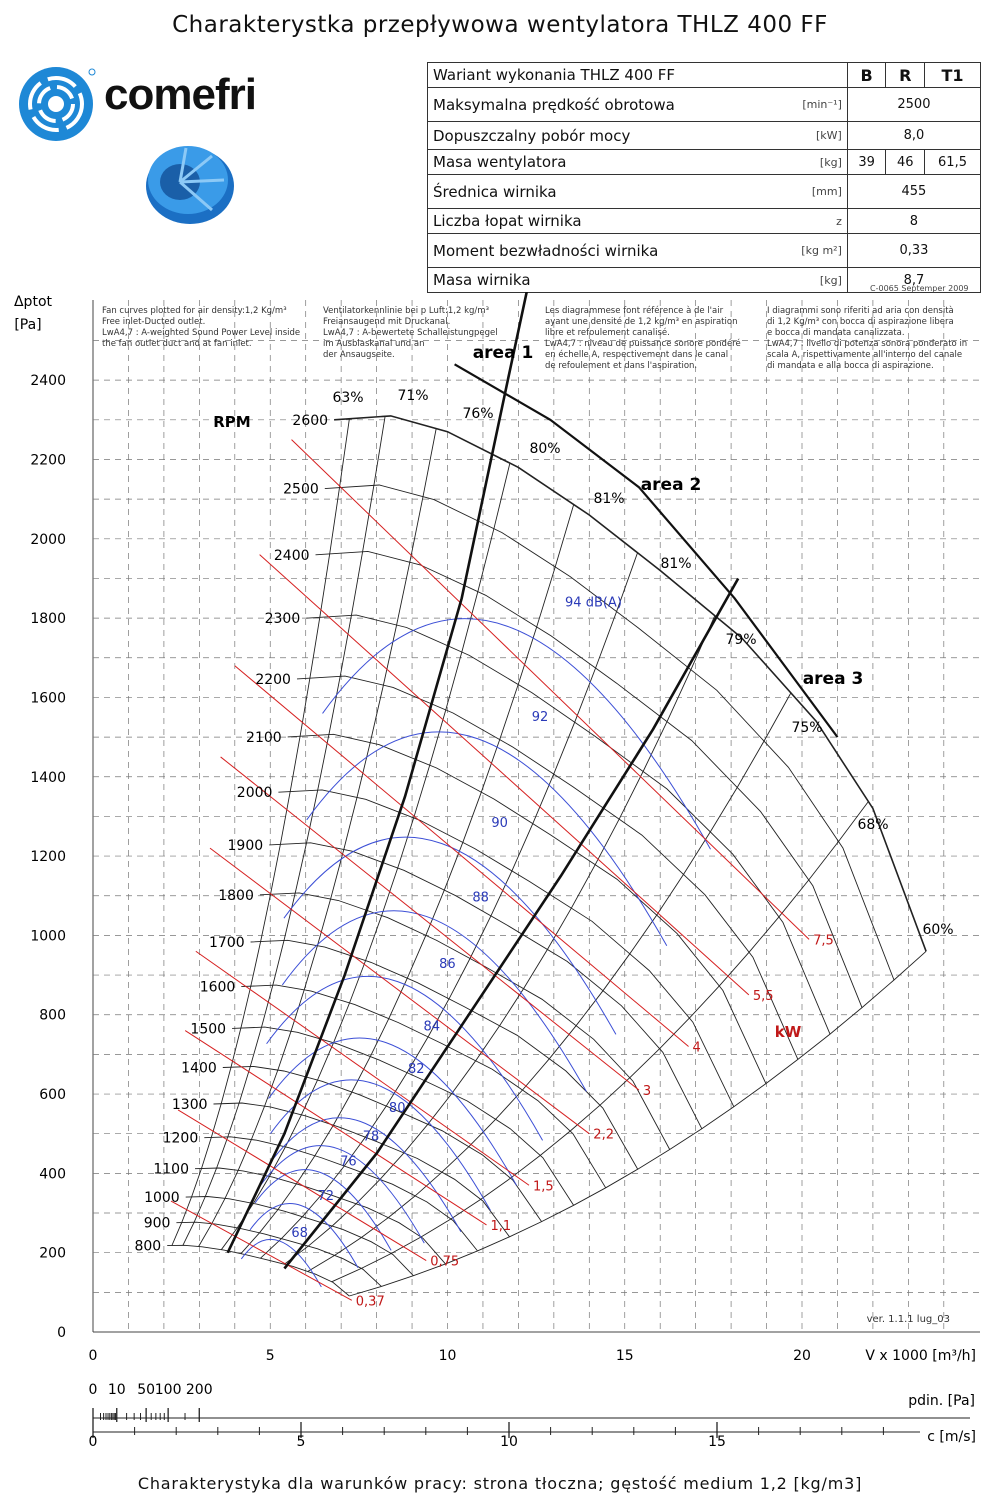 This screenshot has width=1000, height=1502. What do you see at coordinates (181, 1139) in the screenshot?
I see `rpm-label: 1200` at bounding box center [181, 1139].